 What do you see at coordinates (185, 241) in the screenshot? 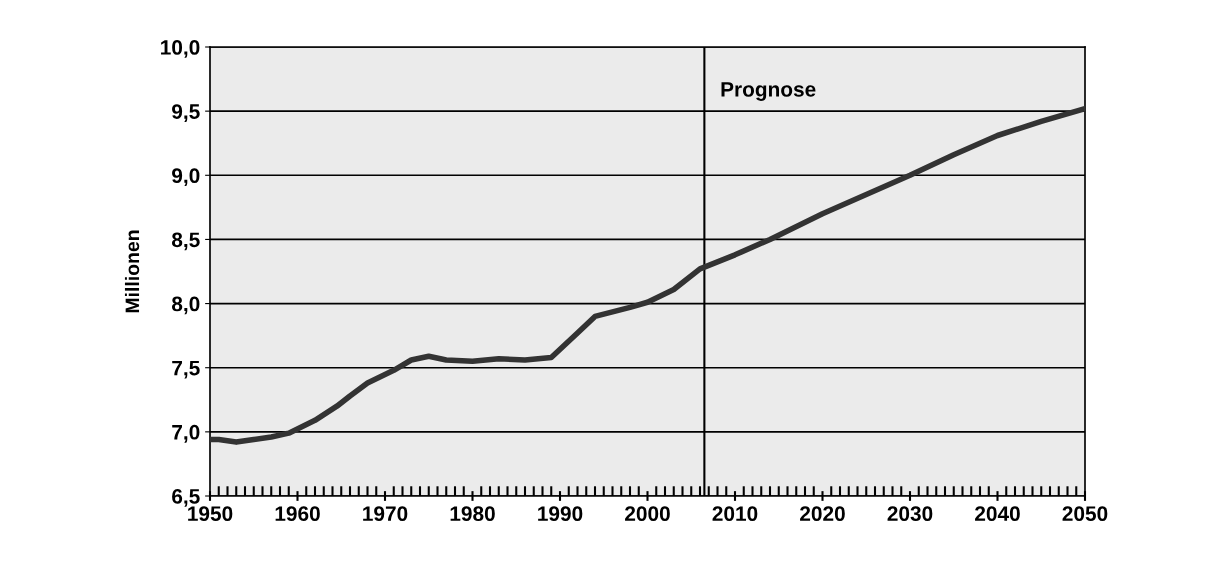
I see `y-tick-label: 8,5` at bounding box center [185, 241].